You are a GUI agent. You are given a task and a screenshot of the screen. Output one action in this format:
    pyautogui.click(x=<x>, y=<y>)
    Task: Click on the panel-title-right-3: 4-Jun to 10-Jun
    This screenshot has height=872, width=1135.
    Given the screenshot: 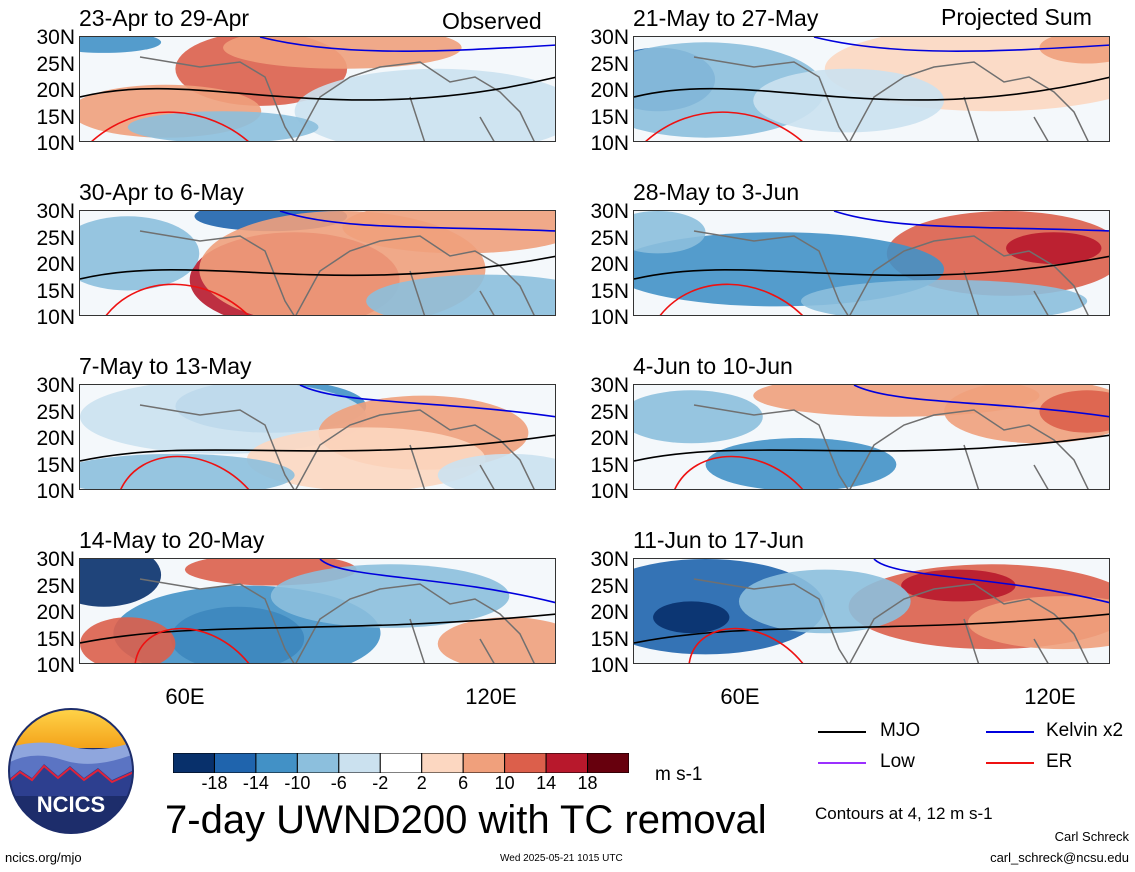 What is the action you would take?
    pyautogui.click(x=713, y=366)
    